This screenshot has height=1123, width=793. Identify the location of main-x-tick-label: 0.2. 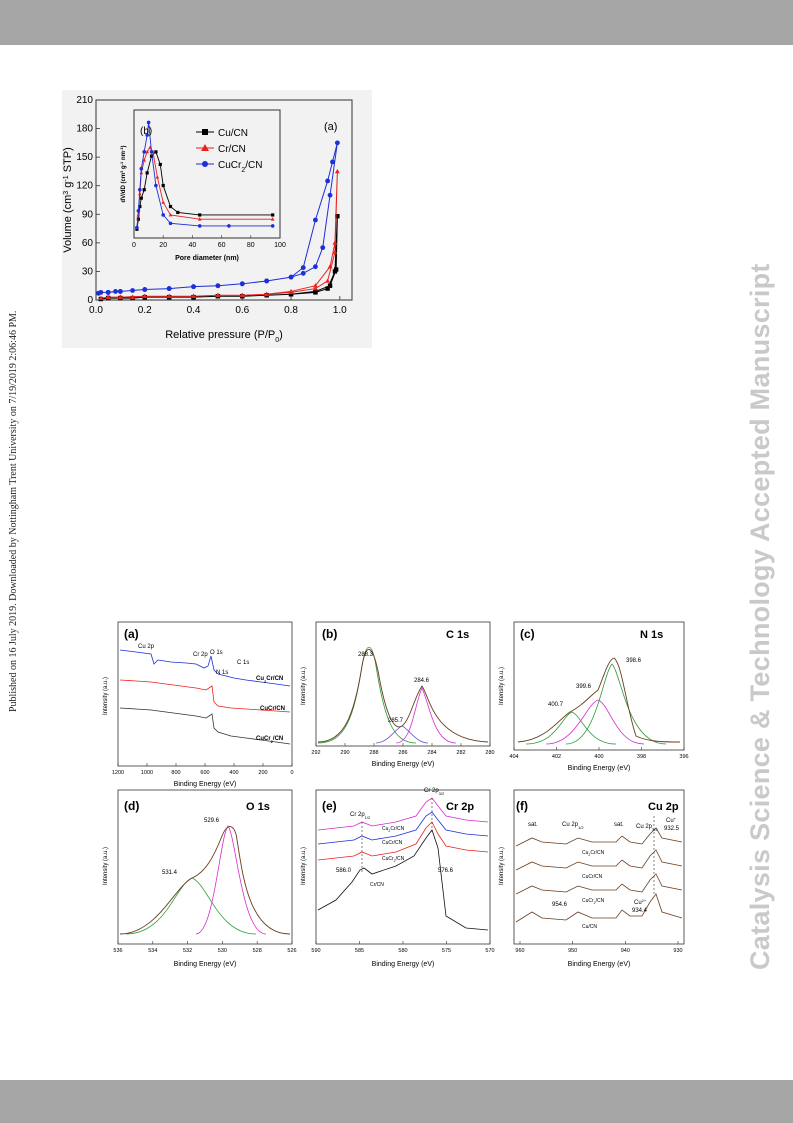
(145, 310).